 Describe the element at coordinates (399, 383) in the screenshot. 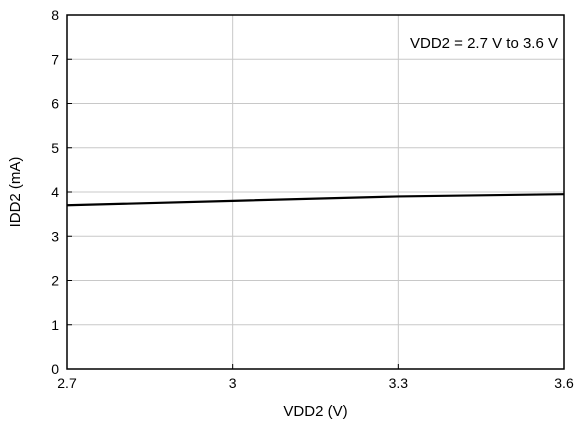

I see `x-tick-label: 3.3` at that location.